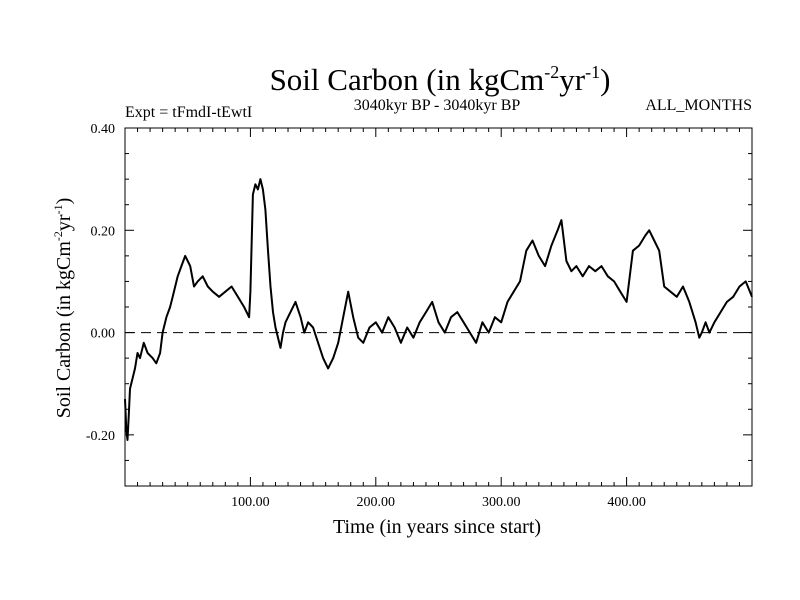 The width and height of the screenshot is (800, 600). What do you see at coordinates (250, 502) in the screenshot?
I see `x-tick-label: 100.00` at bounding box center [250, 502].